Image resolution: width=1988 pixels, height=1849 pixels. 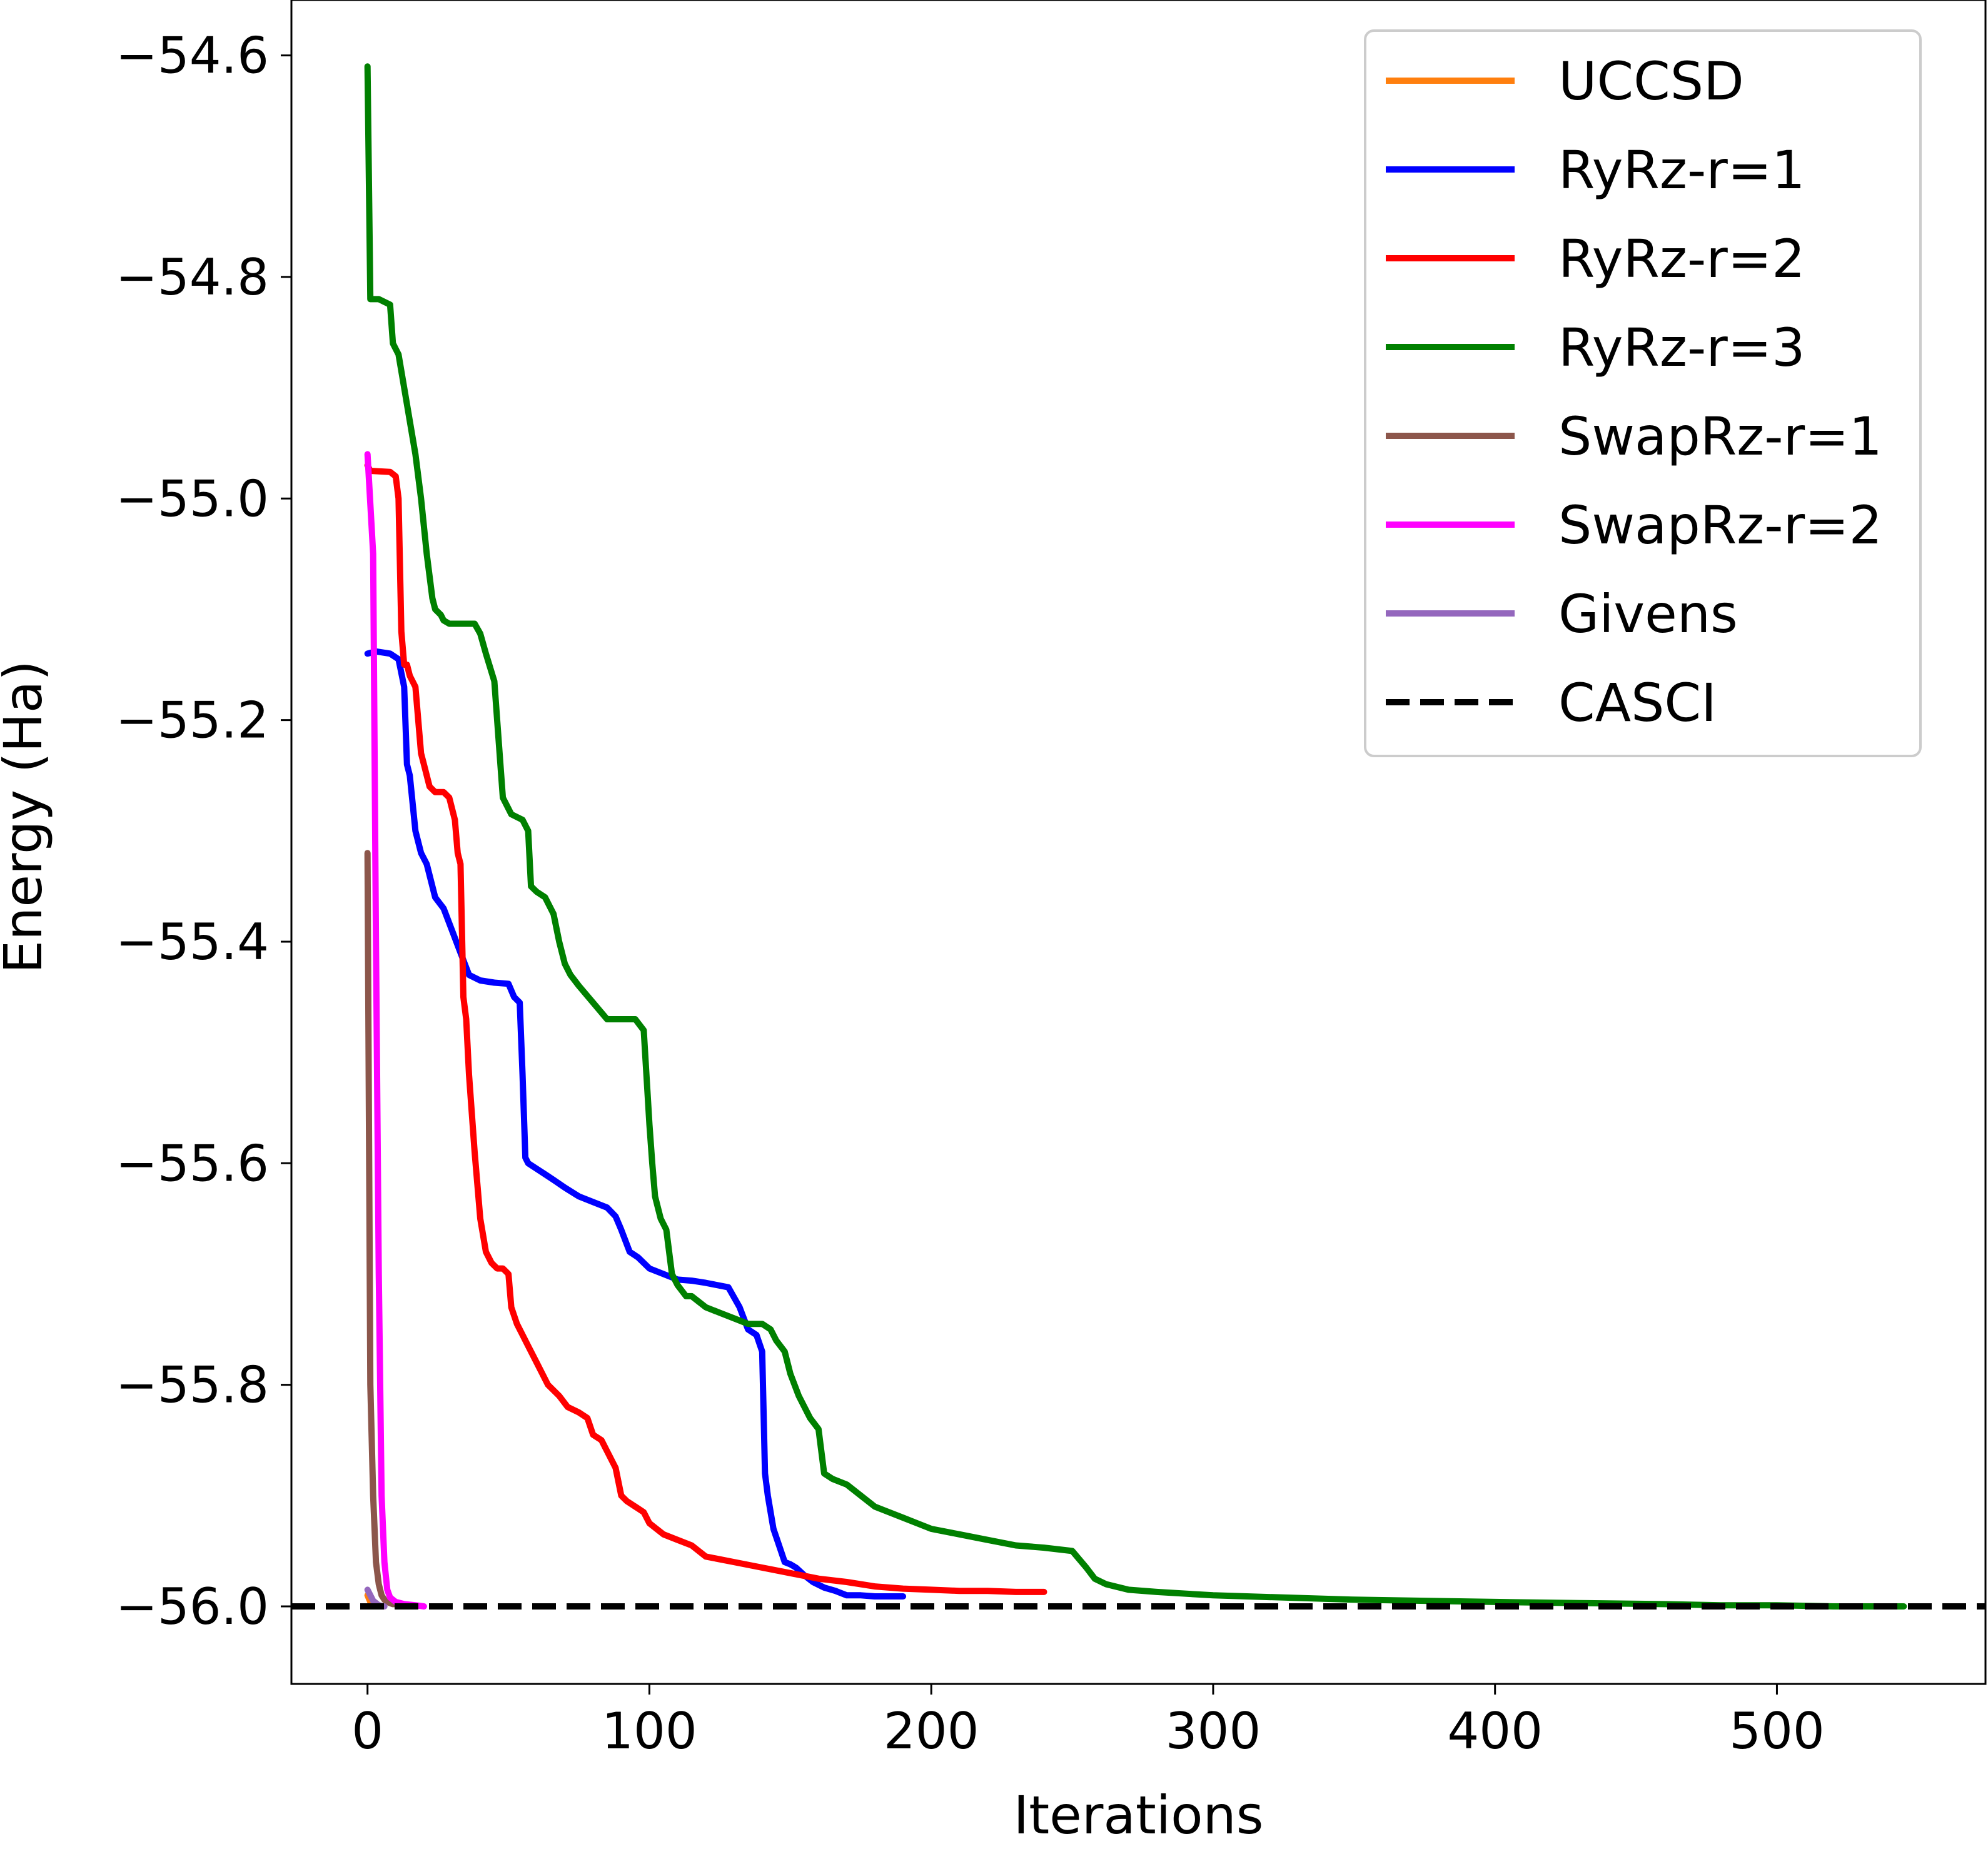 I want to click on legend-label-ryrz-r-1: RyRz-r=1, so click(x=1681, y=170).